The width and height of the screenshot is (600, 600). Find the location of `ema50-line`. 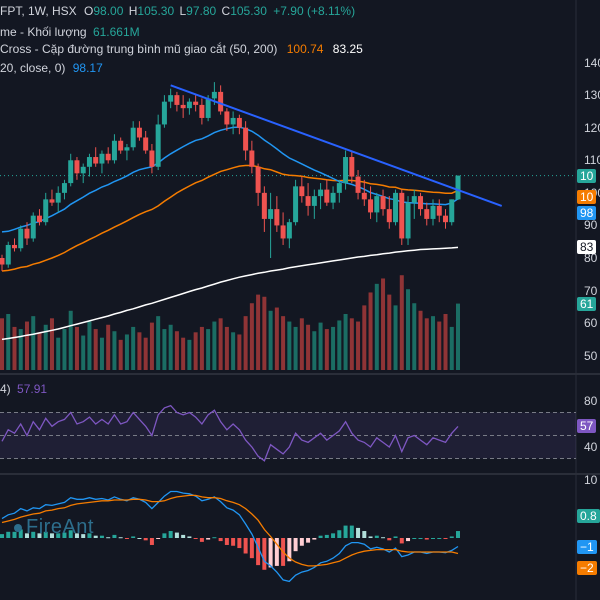

ema50-line is located at coordinates (230, 218).